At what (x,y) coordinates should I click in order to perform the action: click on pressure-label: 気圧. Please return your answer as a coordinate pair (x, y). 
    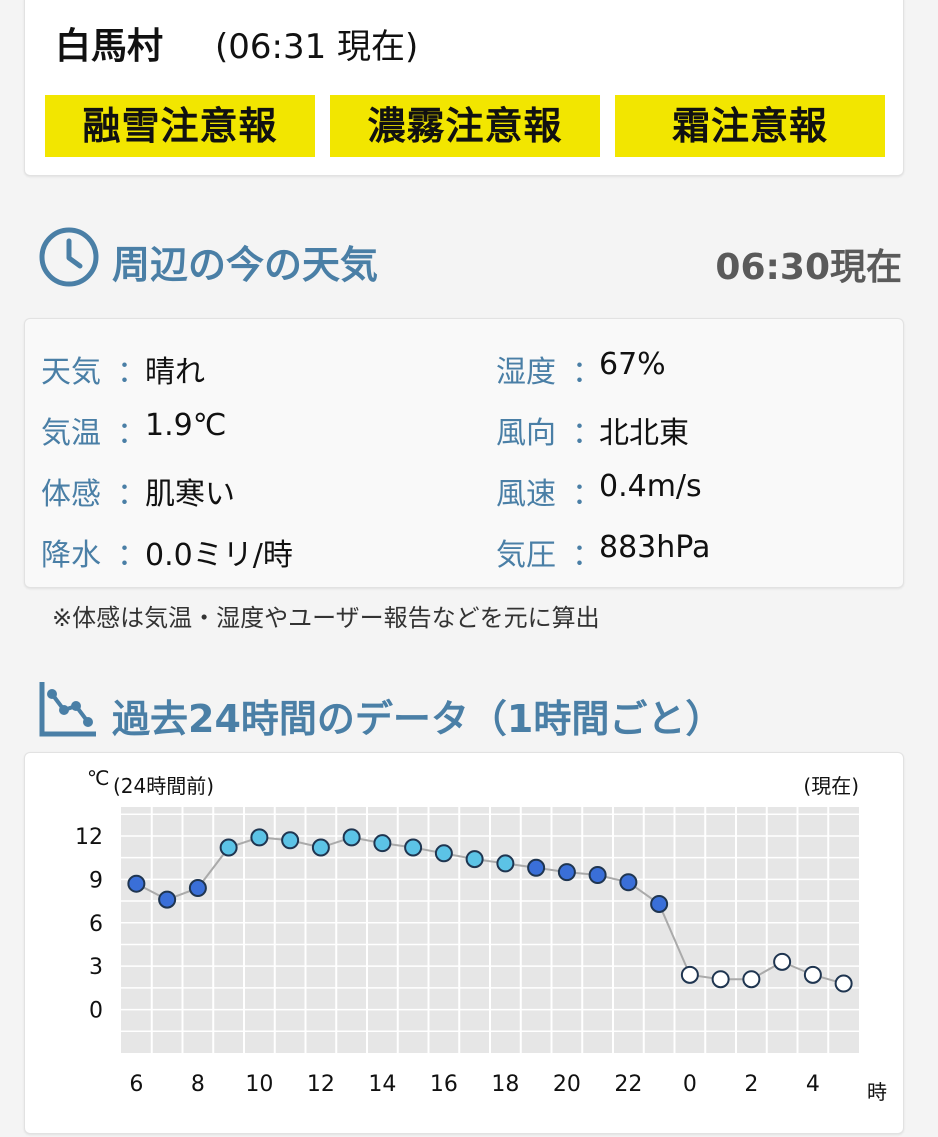
    Looking at the image, I should click on (526, 555).